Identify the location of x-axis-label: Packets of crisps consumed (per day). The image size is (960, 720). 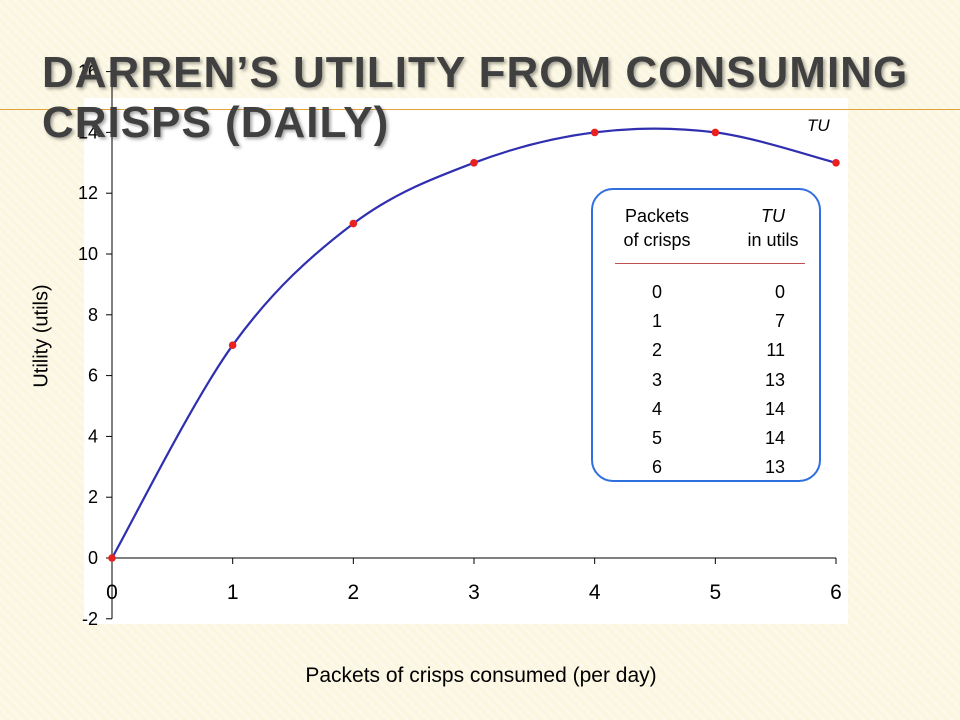
(480, 676).